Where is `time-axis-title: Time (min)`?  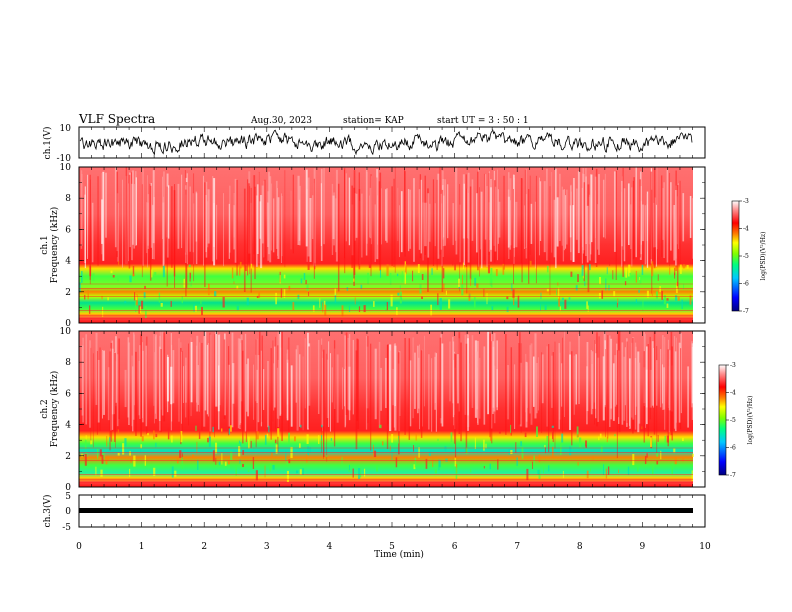
time-axis-title: Time (min) is located at coordinates (399, 554).